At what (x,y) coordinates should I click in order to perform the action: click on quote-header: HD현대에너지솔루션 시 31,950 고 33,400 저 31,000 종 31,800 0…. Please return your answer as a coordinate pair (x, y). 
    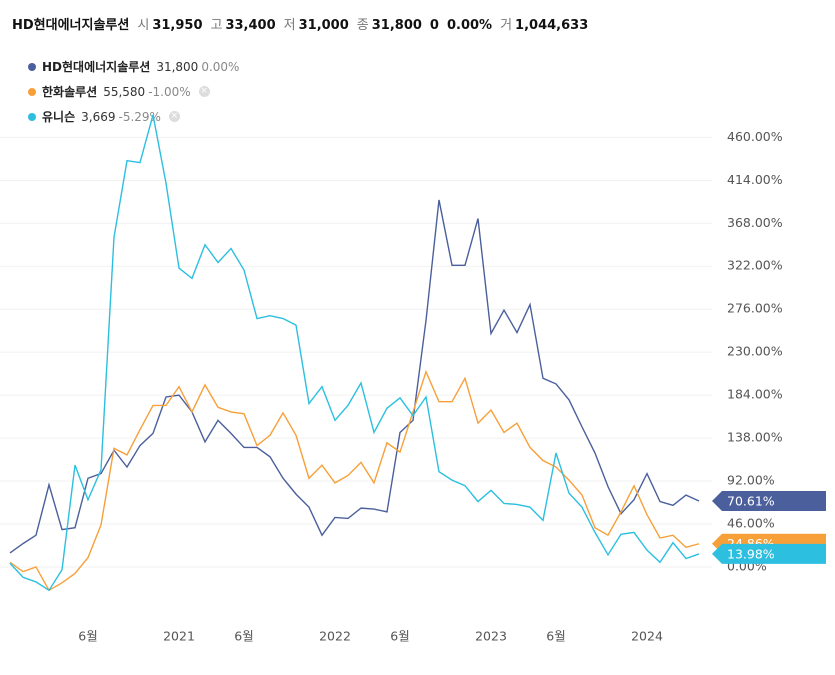
    Looking at the image, I should click on (300, 23).